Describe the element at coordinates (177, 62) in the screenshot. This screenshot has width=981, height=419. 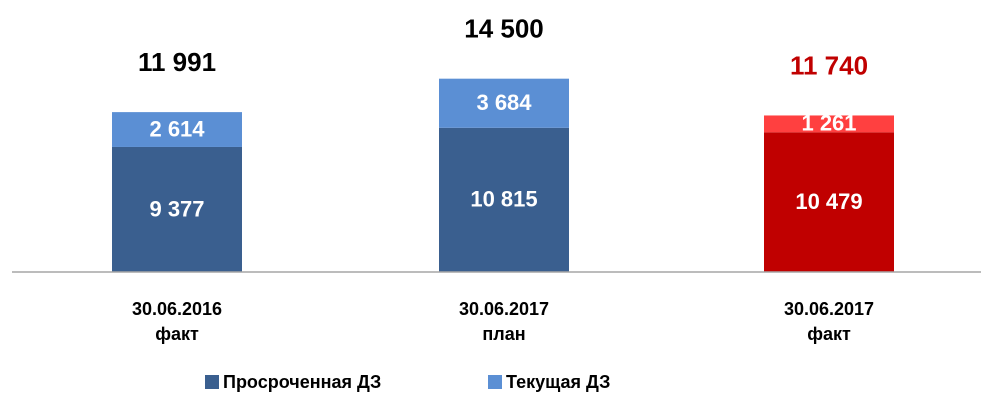
I see `total-label: 11 991` at that location.